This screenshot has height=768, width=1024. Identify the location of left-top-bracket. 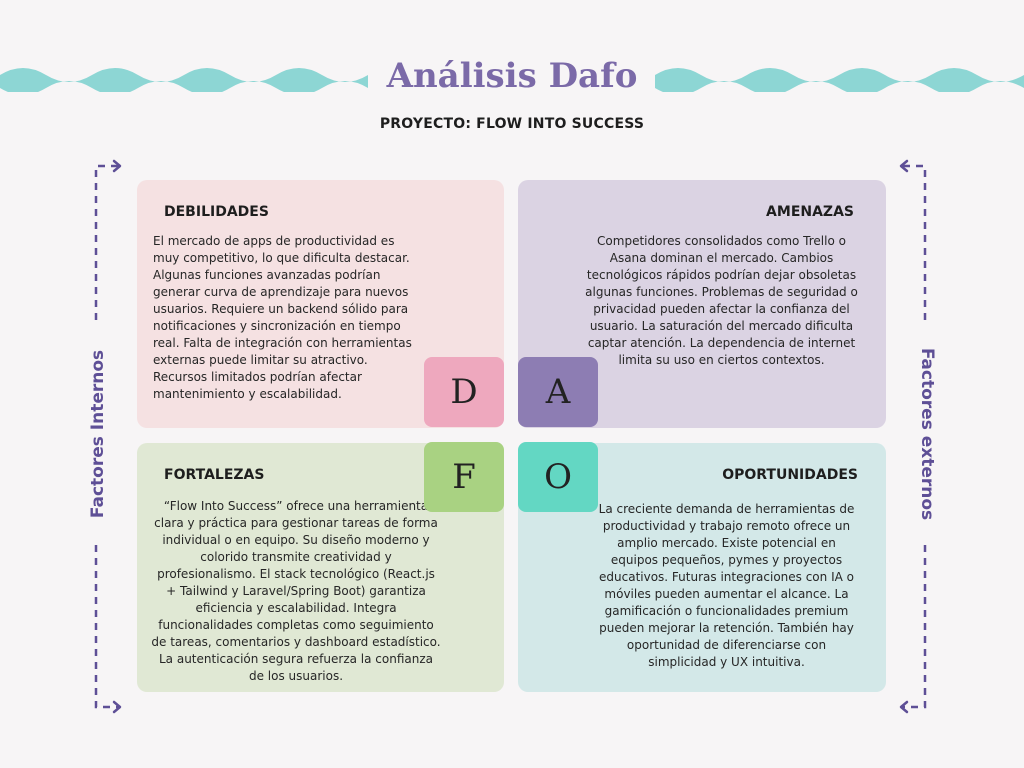
(106, 245).